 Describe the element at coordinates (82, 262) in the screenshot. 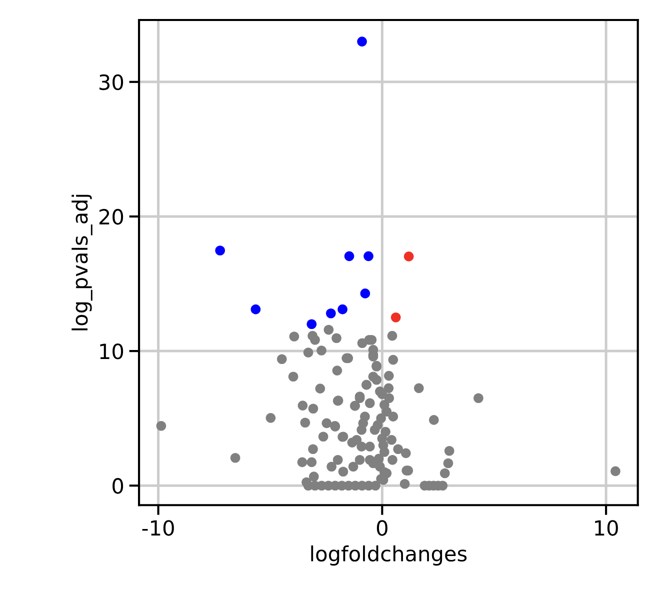

I see `y-axis-title: log_pvals_adj` at that location.